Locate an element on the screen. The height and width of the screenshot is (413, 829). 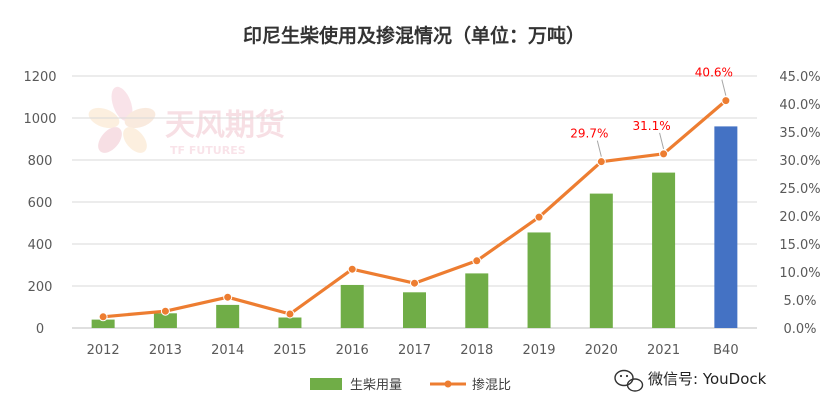
y-right-tick-label: 45.0% is located at coordinates (799, 77).